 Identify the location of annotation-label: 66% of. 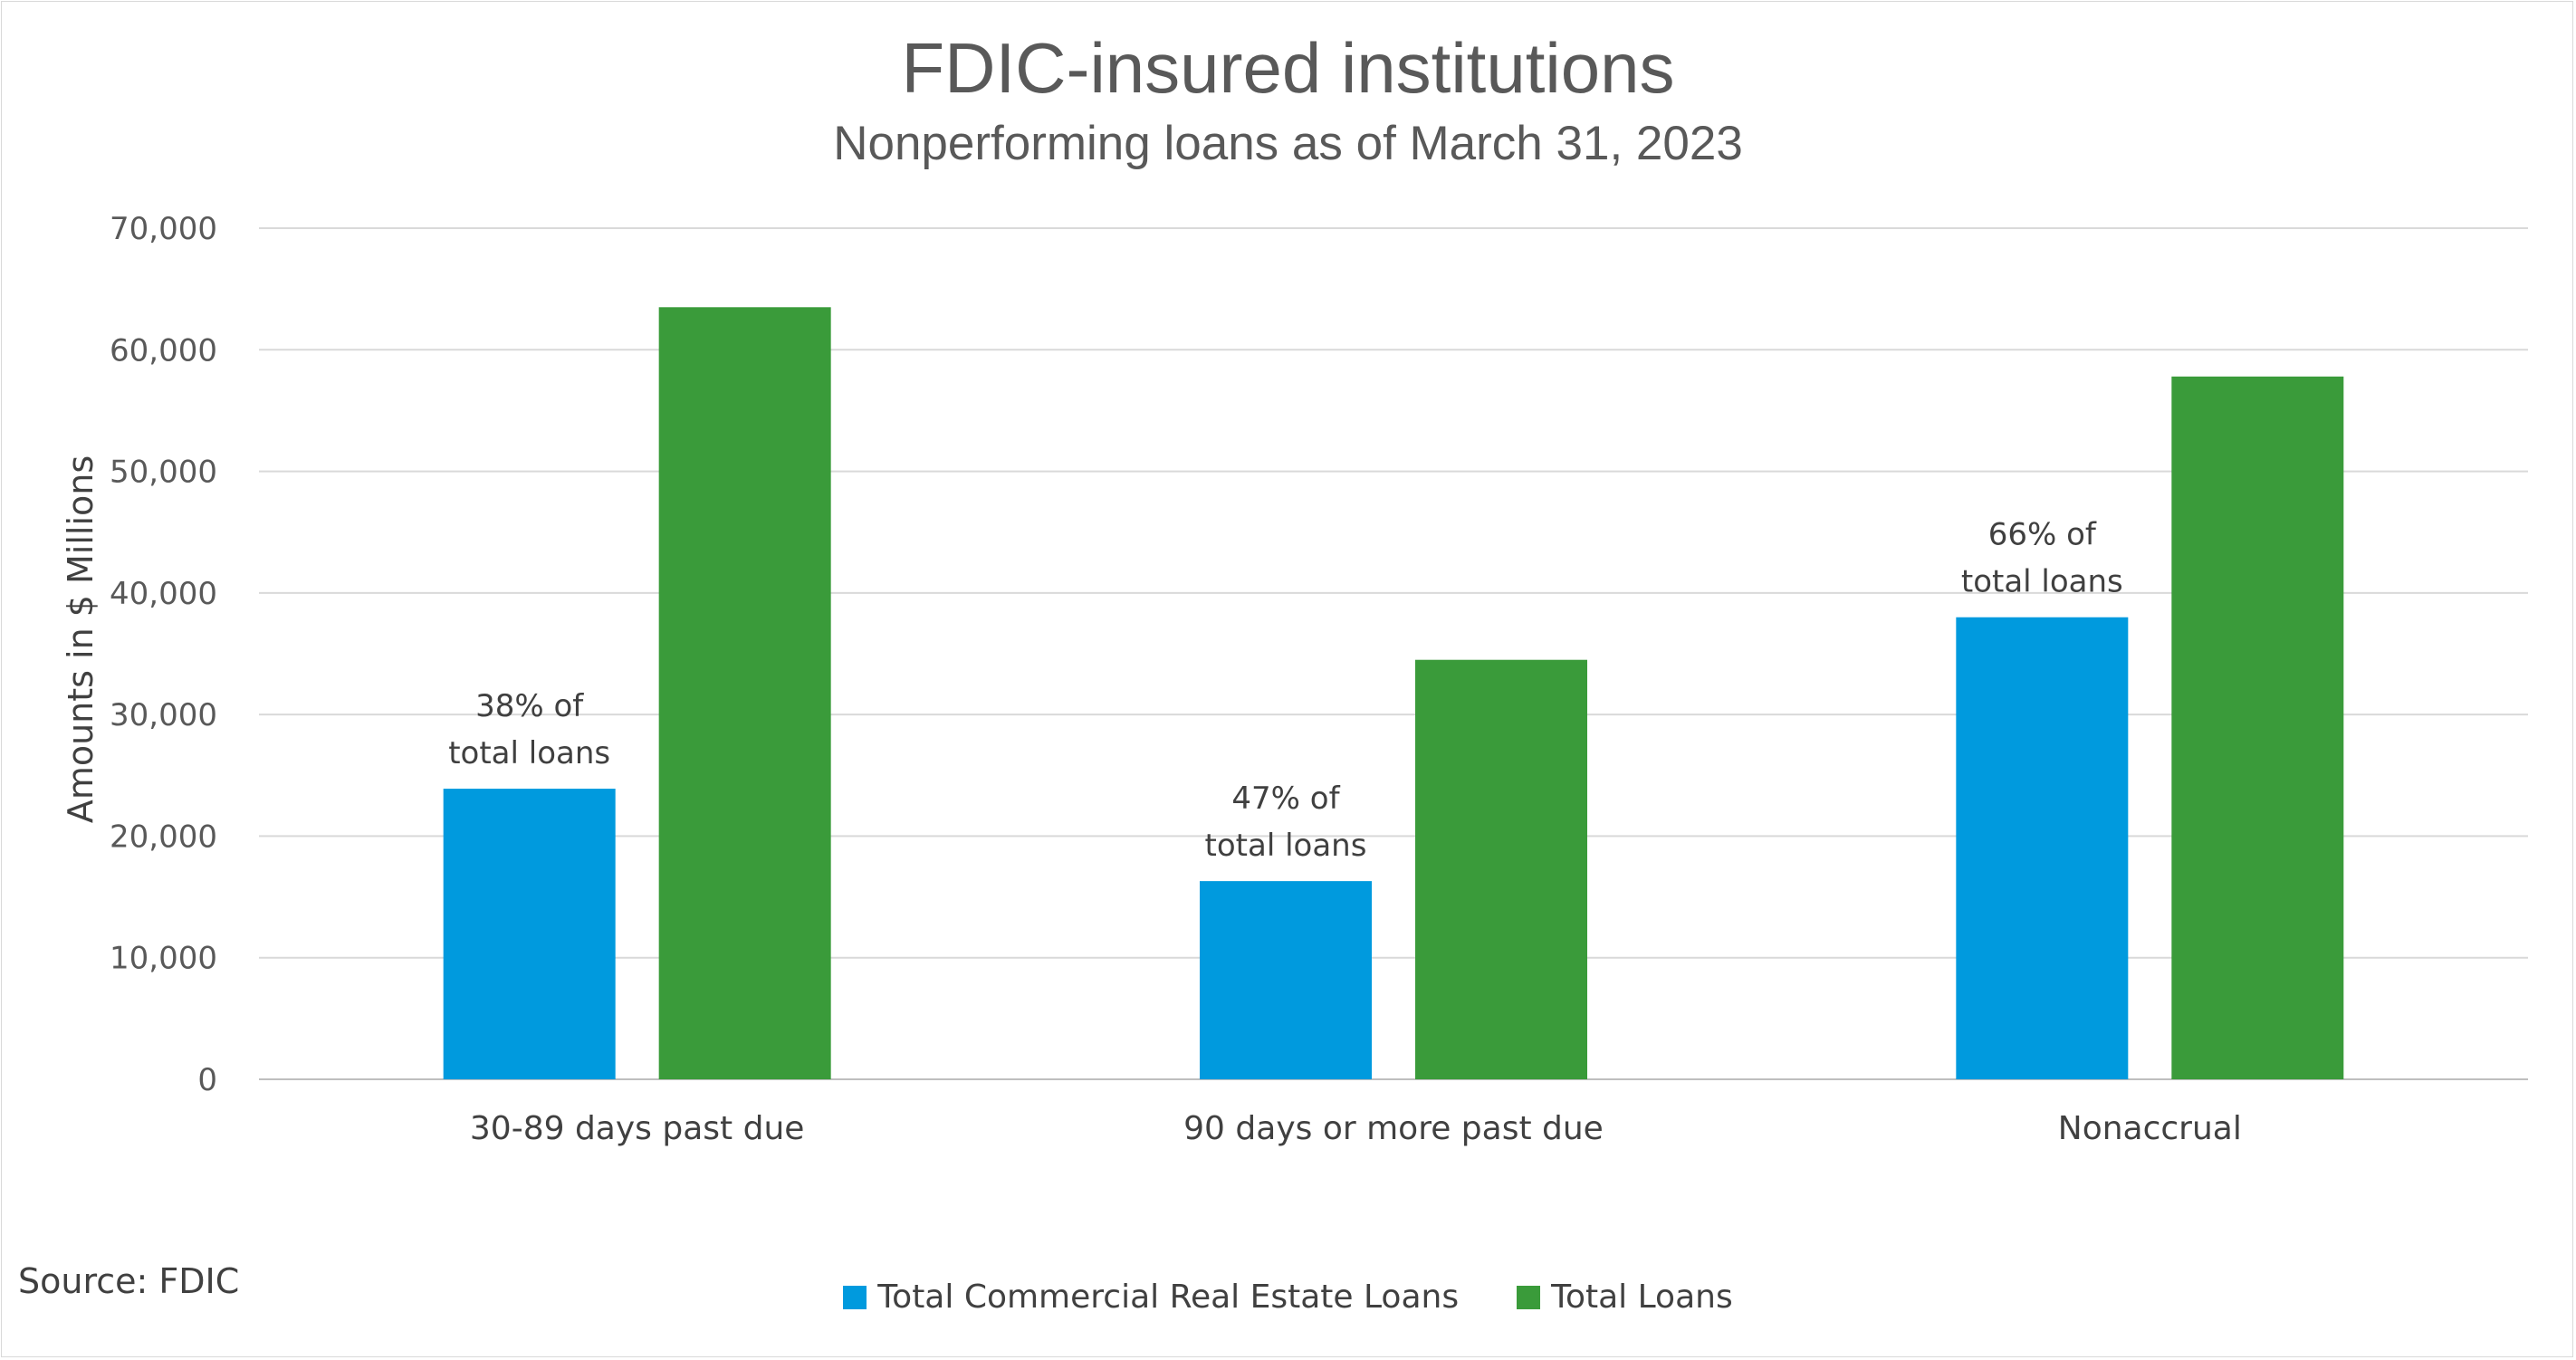
(2042, 535).